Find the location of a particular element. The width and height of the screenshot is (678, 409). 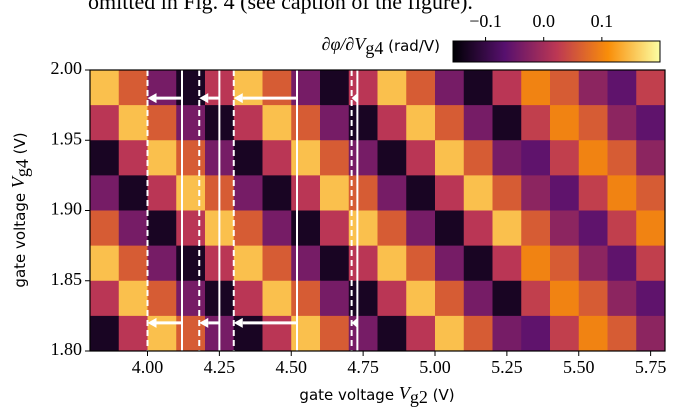

colorbar-tick-label: −0.1 is located at coordinates (485, 21).